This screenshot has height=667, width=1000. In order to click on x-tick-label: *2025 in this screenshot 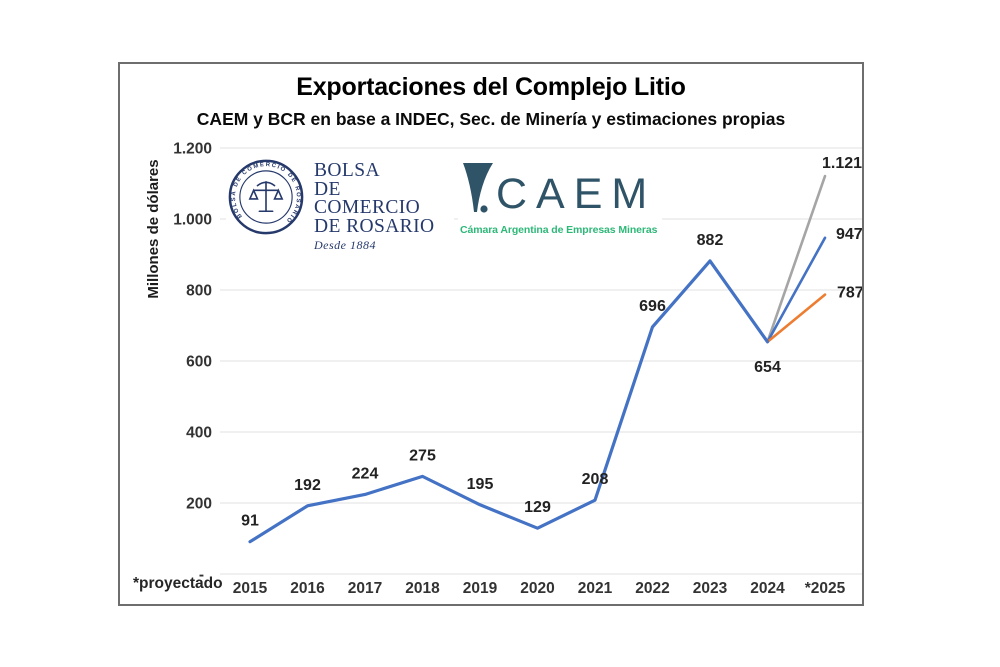, I will do `click(825, 588)`.